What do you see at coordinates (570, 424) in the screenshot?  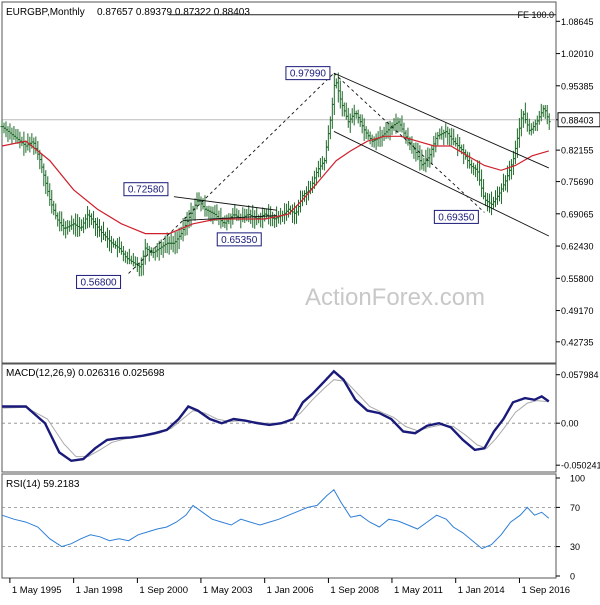 I see `macd-tick-label: 0.00` at bounding box center [570, 424].